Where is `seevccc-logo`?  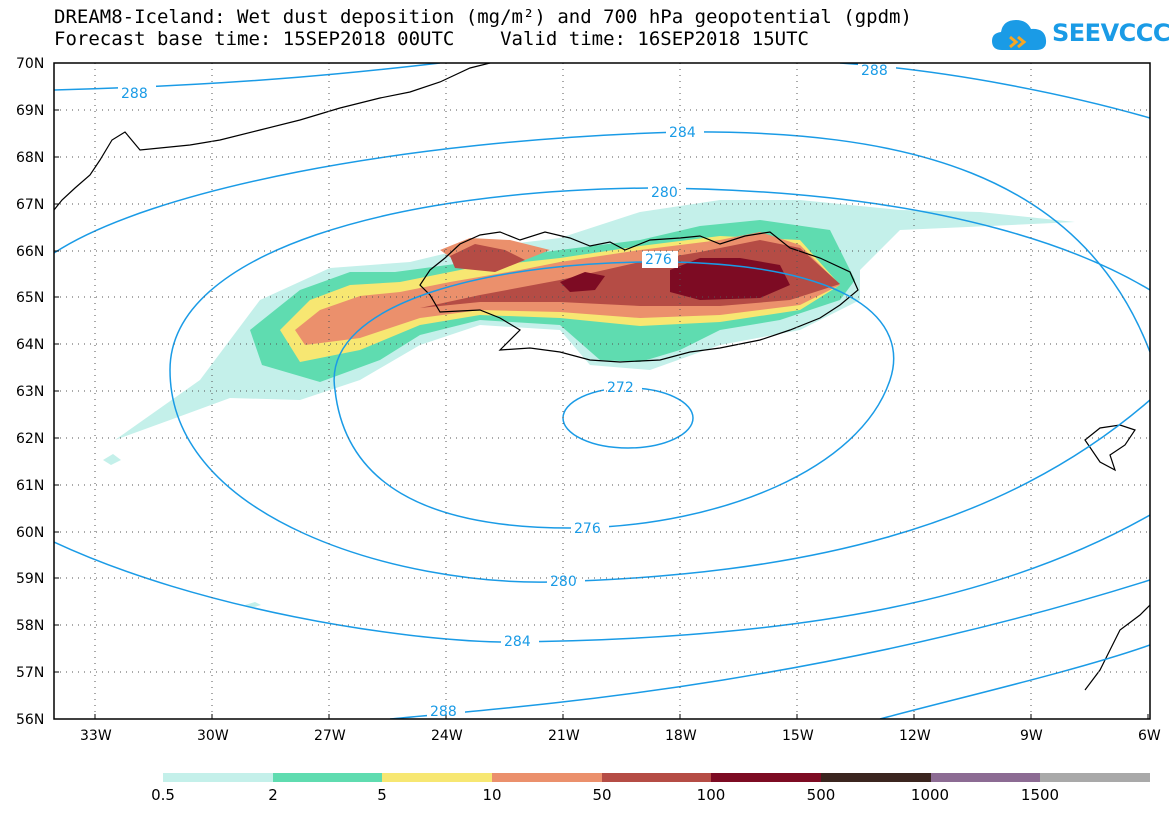 seevccc-logo is located at coordinates (1072, 35).